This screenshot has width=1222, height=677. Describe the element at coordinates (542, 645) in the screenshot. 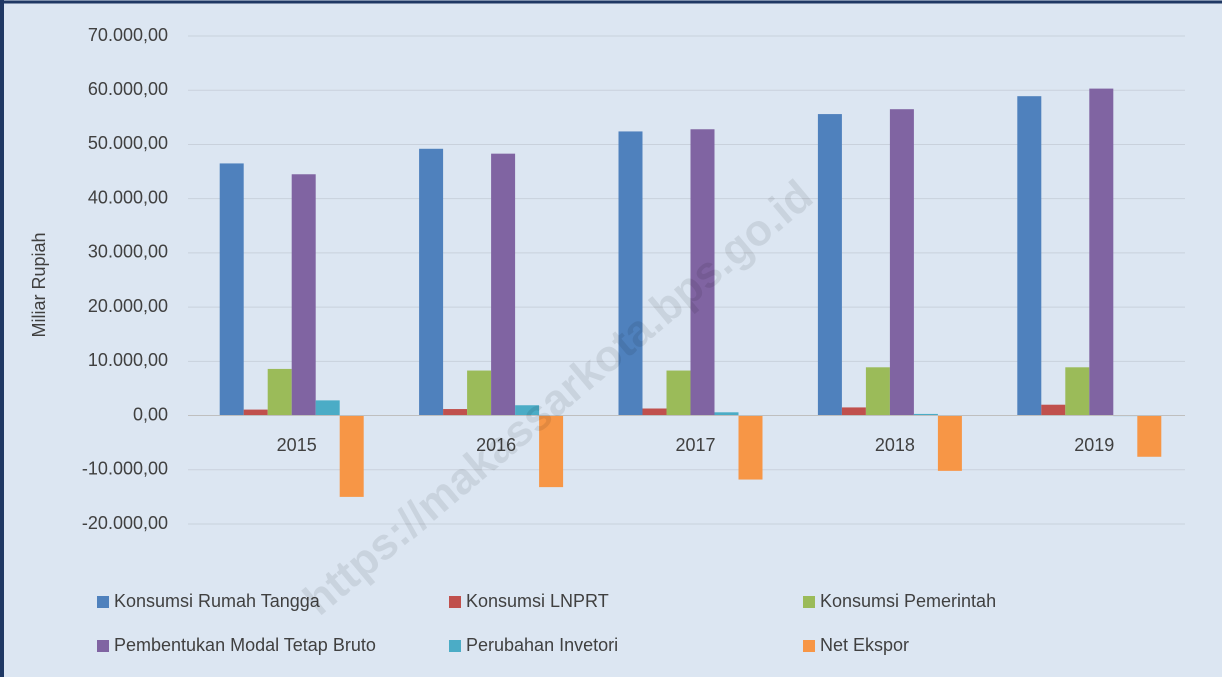

I see `legend-label: Perubahan Invetori` at that location.